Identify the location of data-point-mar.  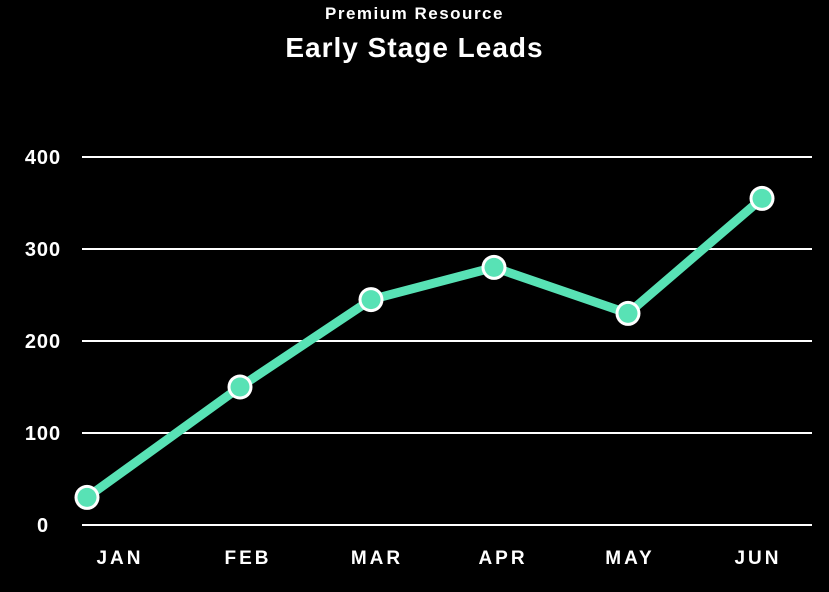
(371, 300).